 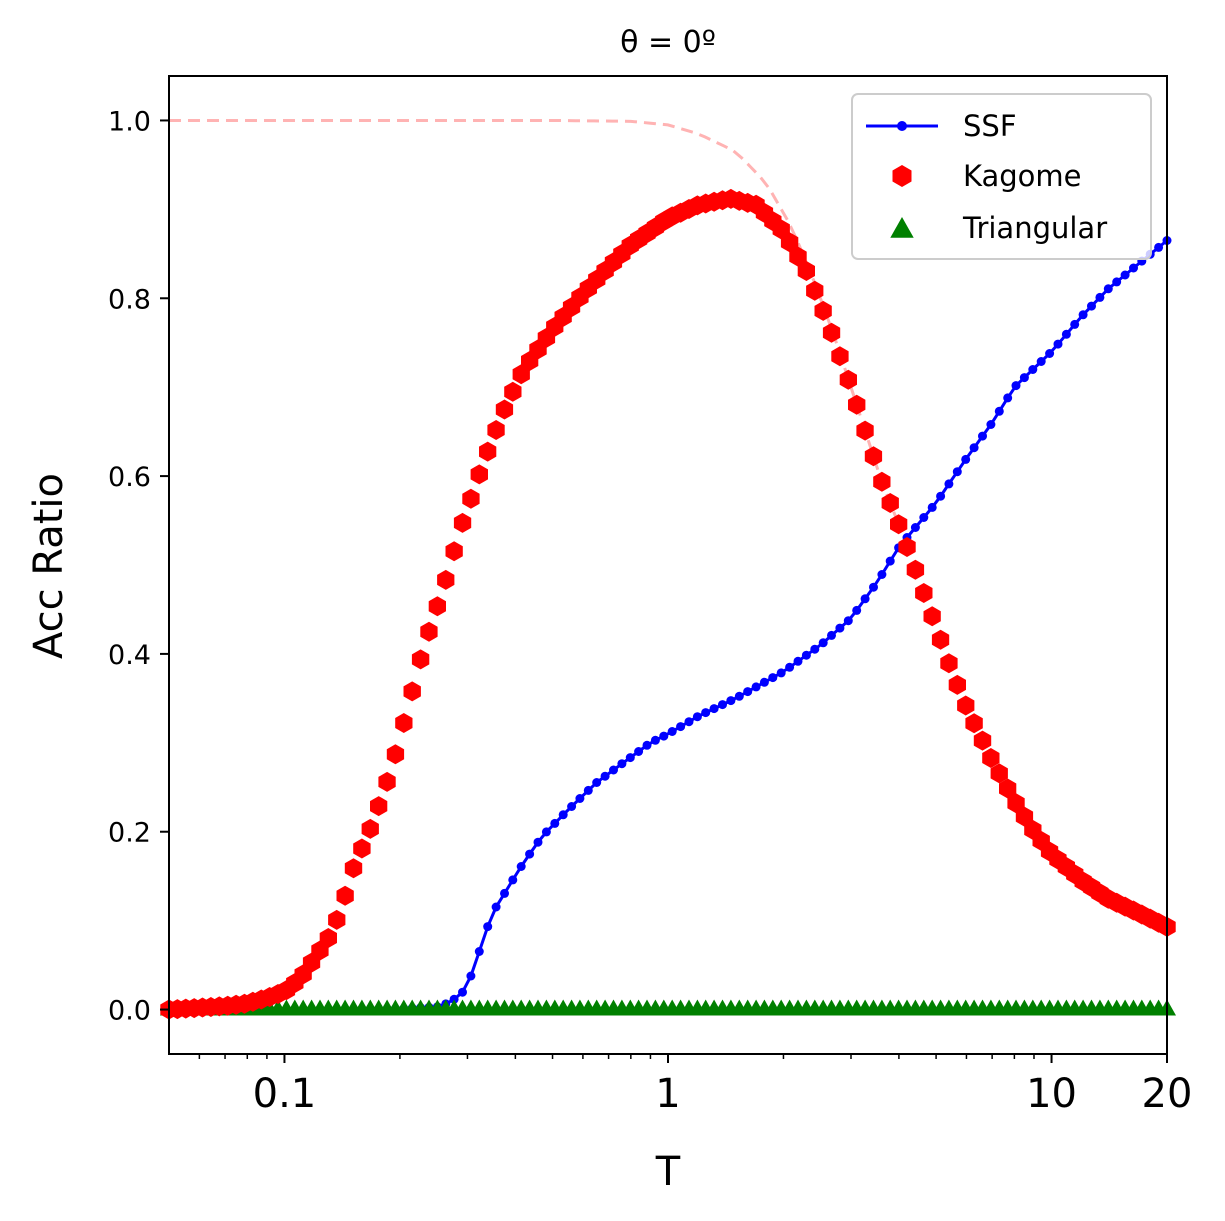 I want to click on legend-label: SSF, so click(x=990, y=126).